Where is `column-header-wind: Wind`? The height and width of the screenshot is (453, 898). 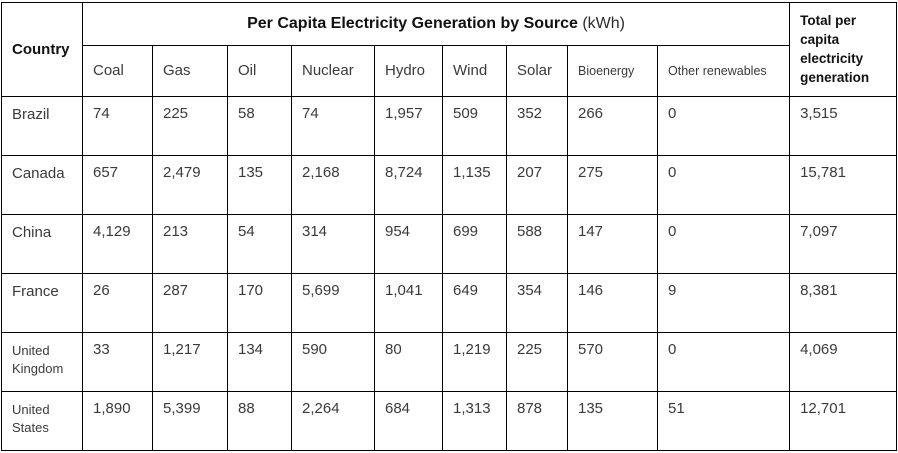 column-header-wind: Wind is located at coordinates (474, 70).